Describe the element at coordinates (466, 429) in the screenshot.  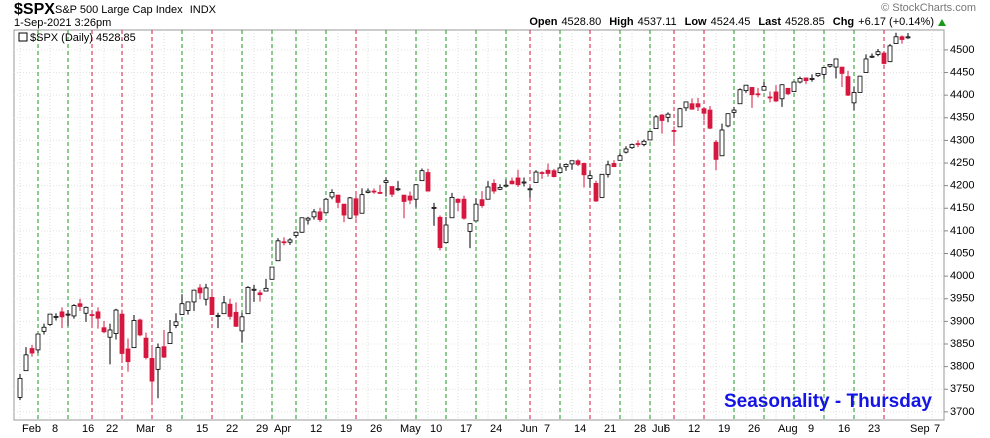
I see `x-tick-label: 17` at that location.